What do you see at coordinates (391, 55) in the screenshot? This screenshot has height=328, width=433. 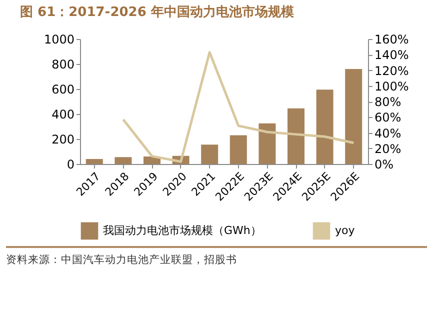 I see `y2-tick-label: 140%` at bounding box center [391, 55].